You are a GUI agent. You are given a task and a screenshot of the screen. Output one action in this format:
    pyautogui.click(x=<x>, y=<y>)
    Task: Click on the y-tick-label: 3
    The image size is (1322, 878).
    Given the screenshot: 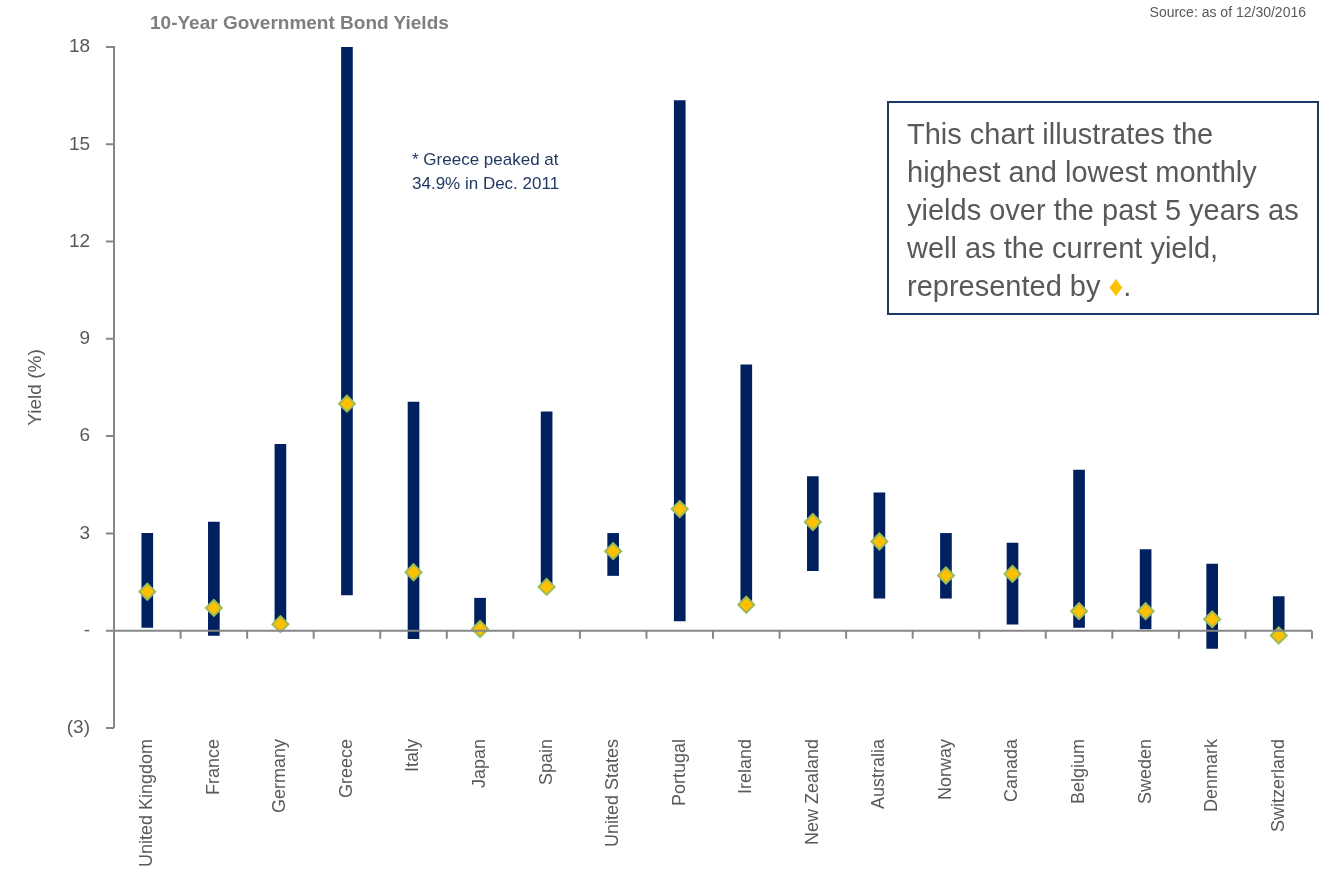 What is the action you would take?
    pyautogui.click(x=85, y=532)
    